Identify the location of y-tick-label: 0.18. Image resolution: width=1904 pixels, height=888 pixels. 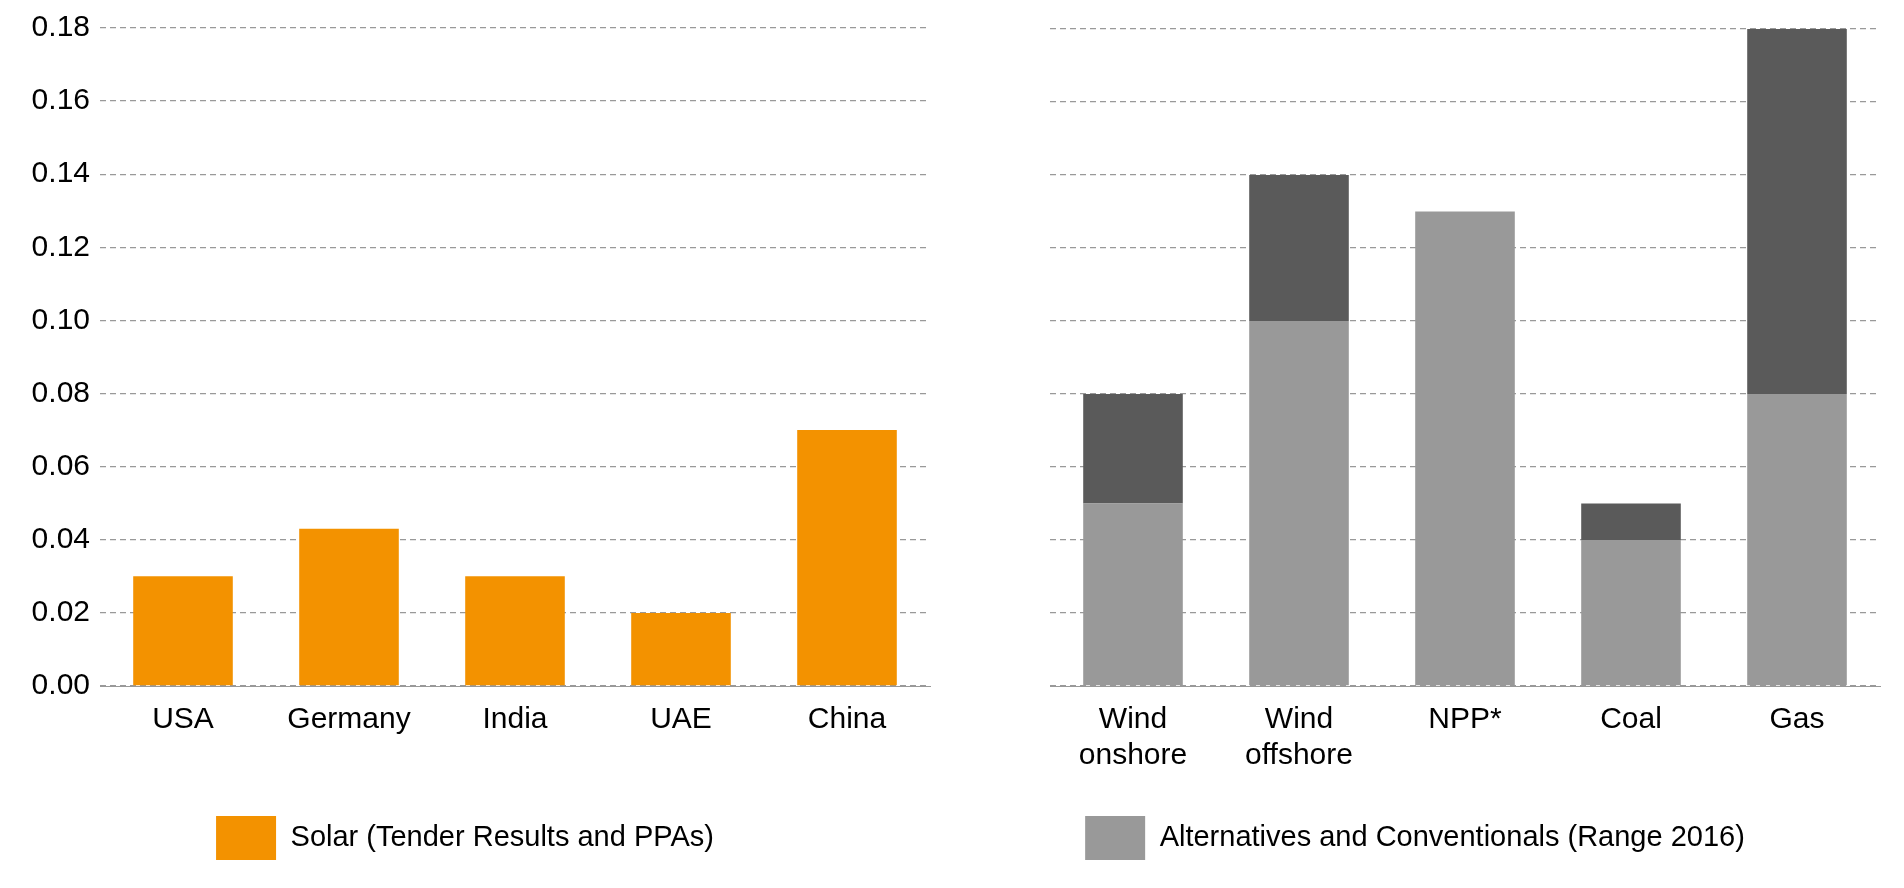
(60, 26).